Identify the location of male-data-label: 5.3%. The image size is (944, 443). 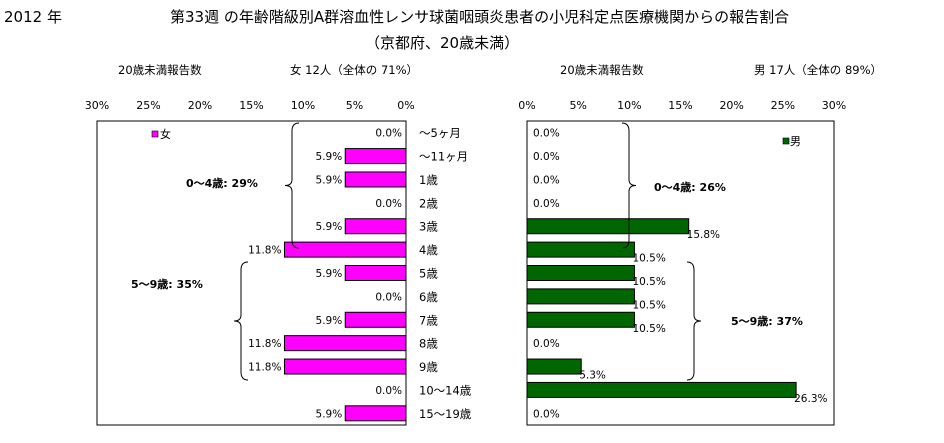
(592, 376).